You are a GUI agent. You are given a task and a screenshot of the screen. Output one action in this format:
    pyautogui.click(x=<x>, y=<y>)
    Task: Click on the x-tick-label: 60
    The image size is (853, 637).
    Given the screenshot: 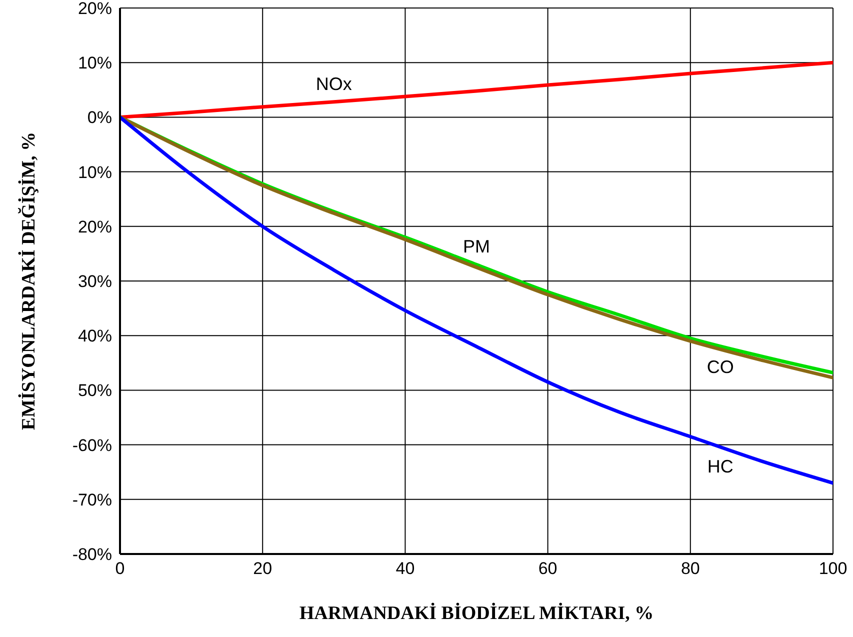 What is the action you would take?
    pyautogui.click(x=548, y=568)
    